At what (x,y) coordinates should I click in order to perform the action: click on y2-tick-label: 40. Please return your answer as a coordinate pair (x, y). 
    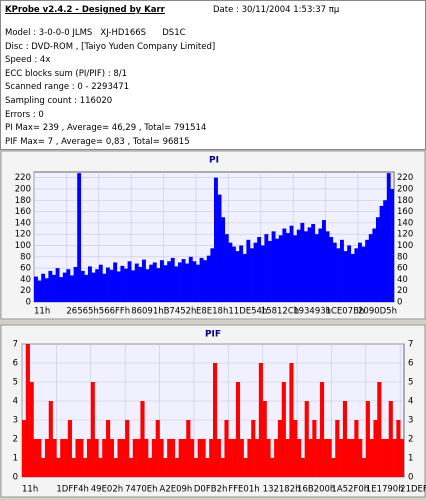
    Looking at the image, I should click on (402, 280).